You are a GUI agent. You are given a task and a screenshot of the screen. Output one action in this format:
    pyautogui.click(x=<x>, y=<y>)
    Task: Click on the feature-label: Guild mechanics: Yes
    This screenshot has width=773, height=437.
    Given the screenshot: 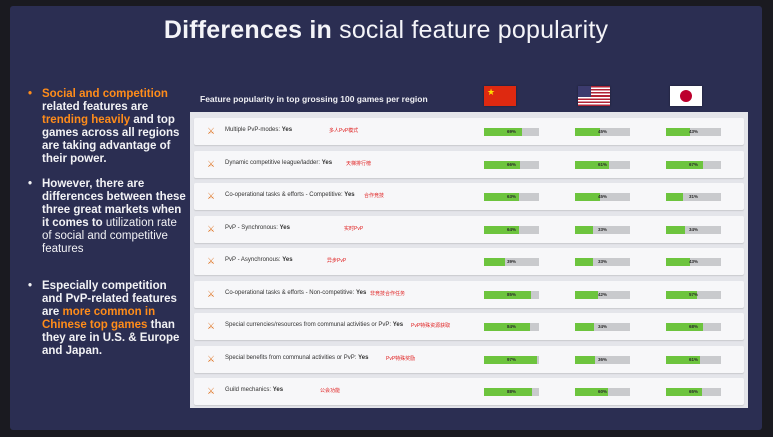 What is the action you would take?
    pyautogui.click(x=254, y=390)
    